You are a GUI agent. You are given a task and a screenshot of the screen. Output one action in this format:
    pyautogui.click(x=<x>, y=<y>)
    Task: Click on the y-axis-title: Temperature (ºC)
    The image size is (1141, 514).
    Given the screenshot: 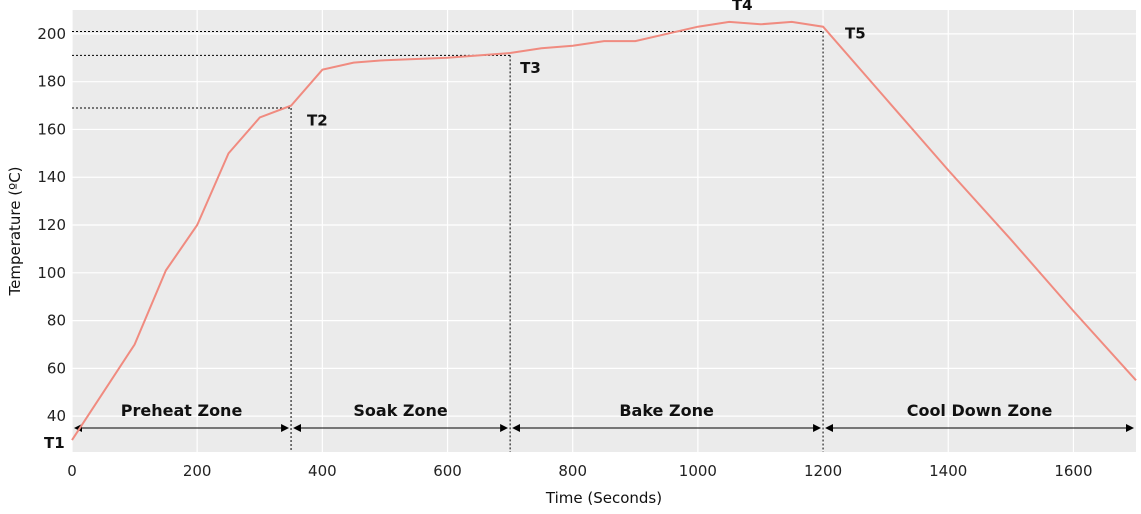 What is the action you would take?
    pyautogui.click(x=15, y=231)
    